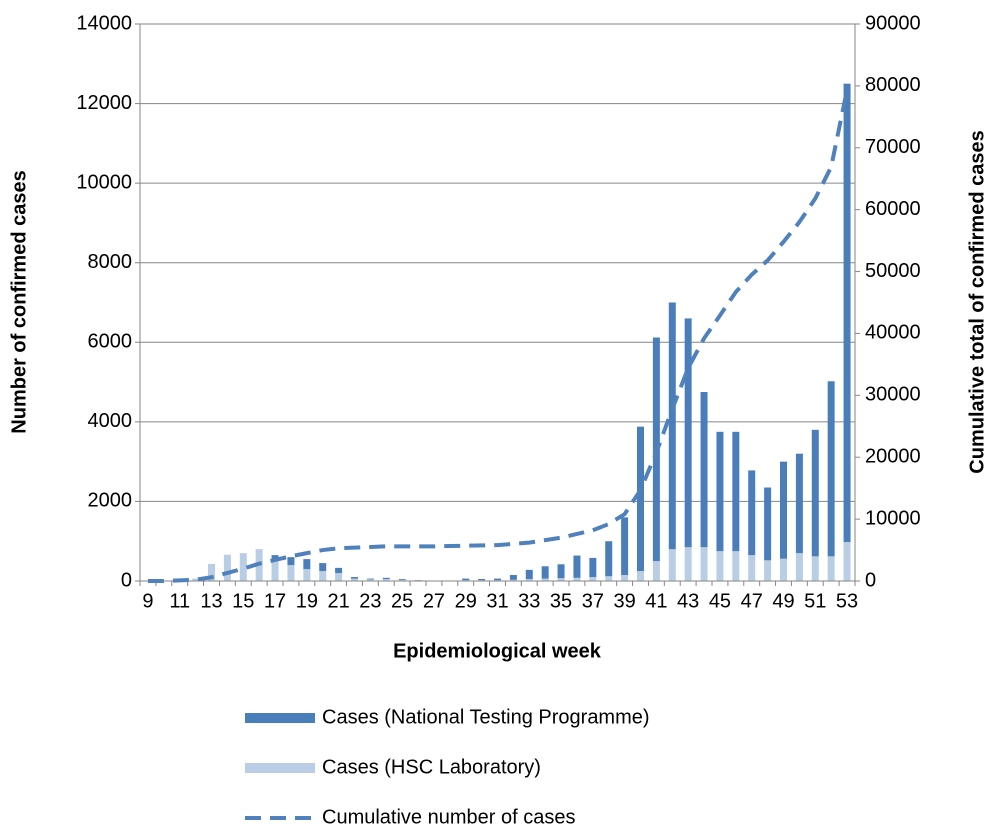 The width and height of the screenshot is (989, 826). Describe the element at coordinates (110, 421) in the screenshot. I see `y-tick-label: 4000` at that location.